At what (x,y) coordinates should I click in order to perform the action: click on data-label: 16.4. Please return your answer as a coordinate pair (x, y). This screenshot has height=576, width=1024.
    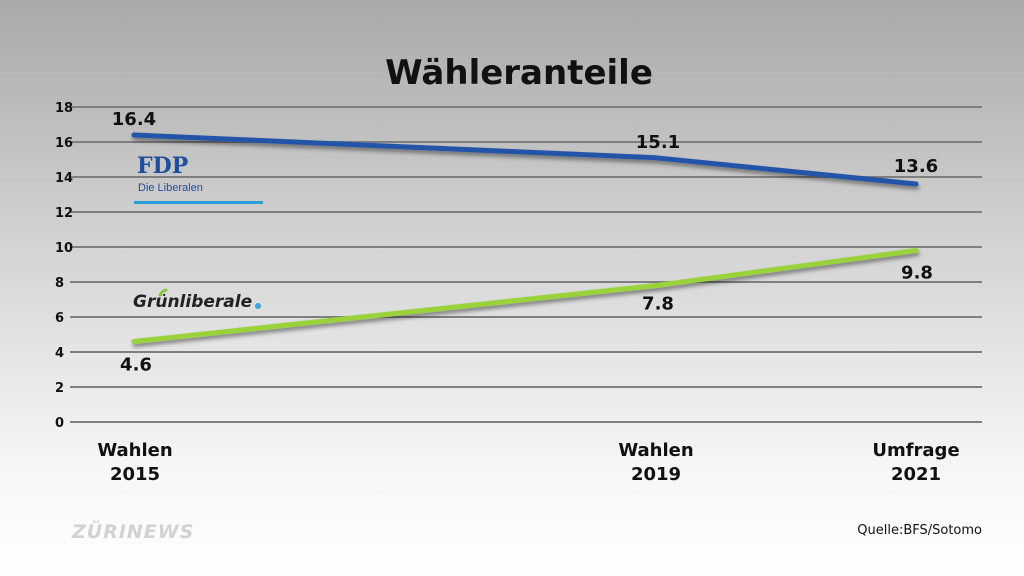
    Looking at the image, I should click on (134, 119).